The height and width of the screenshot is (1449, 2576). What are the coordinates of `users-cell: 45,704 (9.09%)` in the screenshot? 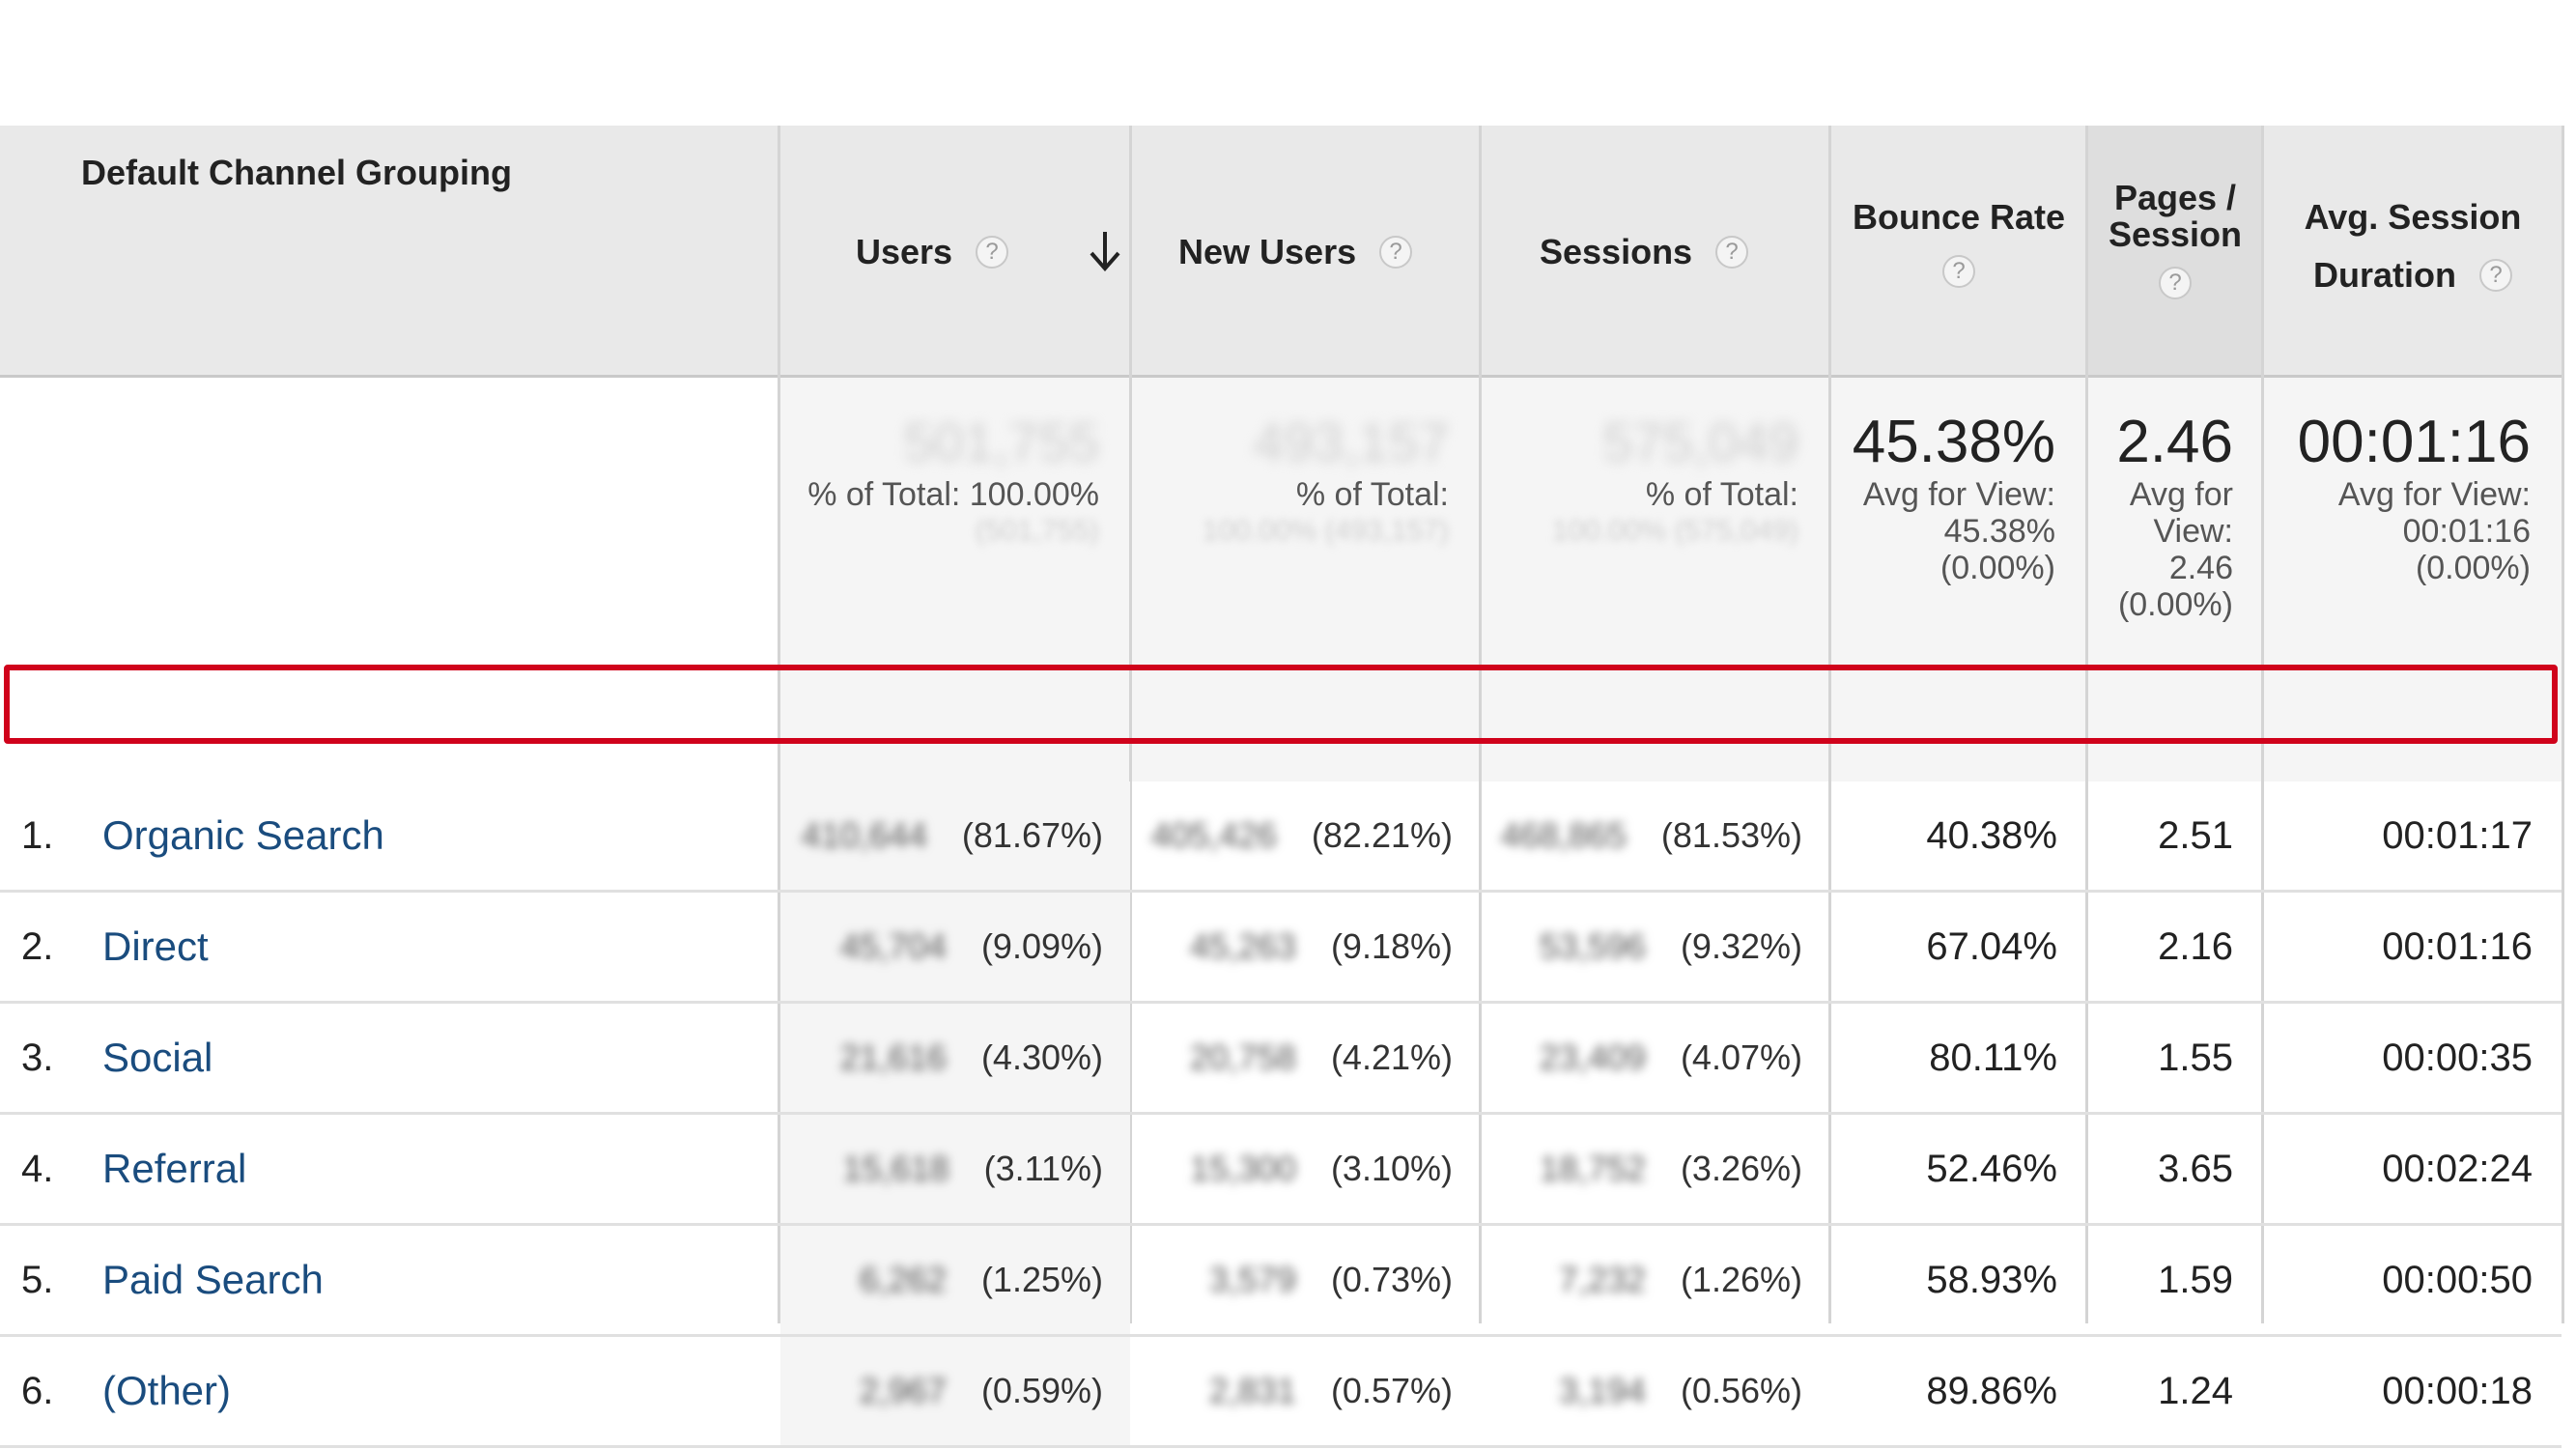 It's located at (955, 947).